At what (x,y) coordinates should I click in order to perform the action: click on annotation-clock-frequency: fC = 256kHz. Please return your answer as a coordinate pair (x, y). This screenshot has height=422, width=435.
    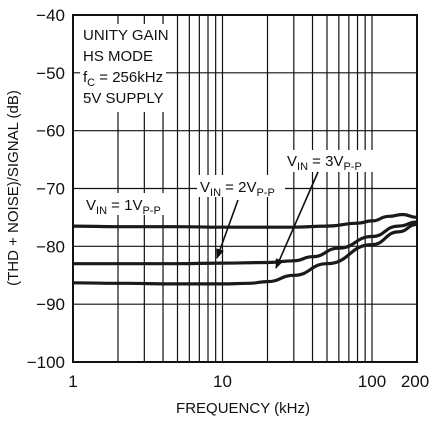
    Looking at the image, I should click on (123, 79).